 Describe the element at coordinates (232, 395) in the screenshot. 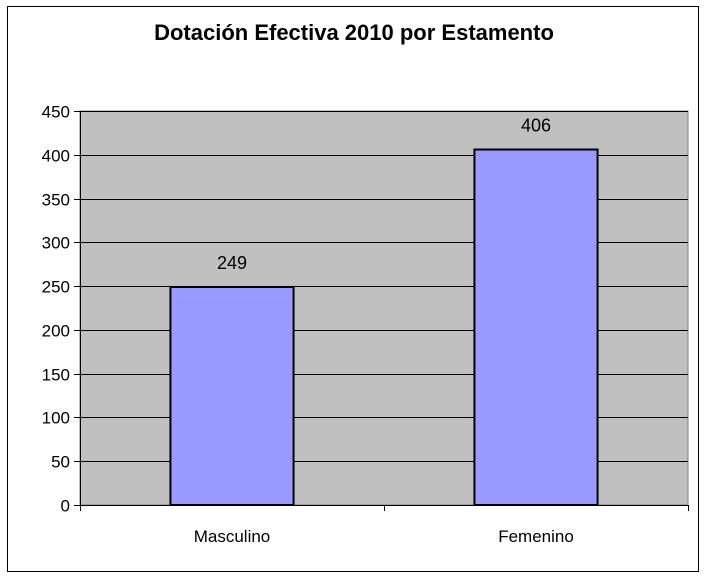

I see `bar-masculino` at that location.